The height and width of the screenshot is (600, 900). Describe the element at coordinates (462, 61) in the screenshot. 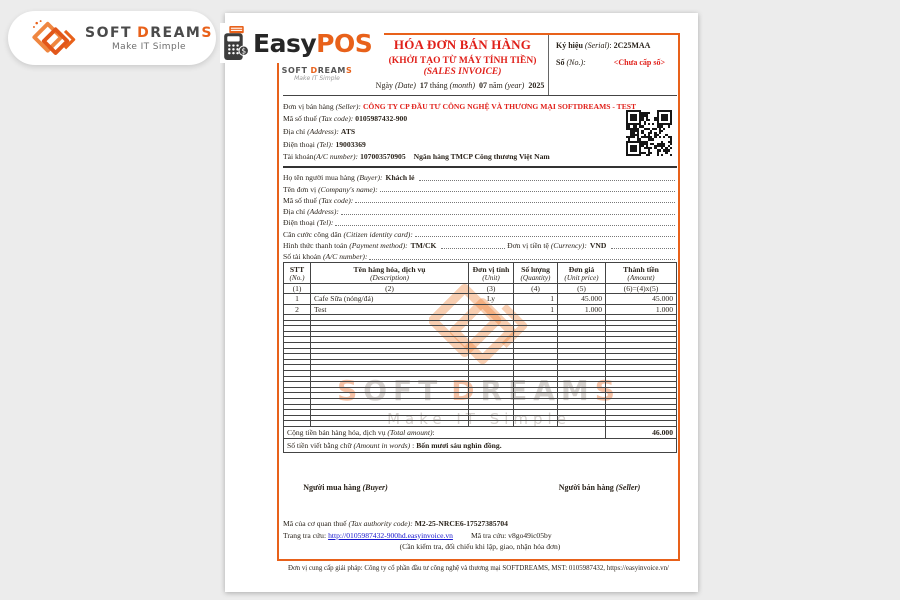

I see `invoice-subtitle: (KHỞI TẠO TỪ MÁY TÍNH TIỀN)` at that location.